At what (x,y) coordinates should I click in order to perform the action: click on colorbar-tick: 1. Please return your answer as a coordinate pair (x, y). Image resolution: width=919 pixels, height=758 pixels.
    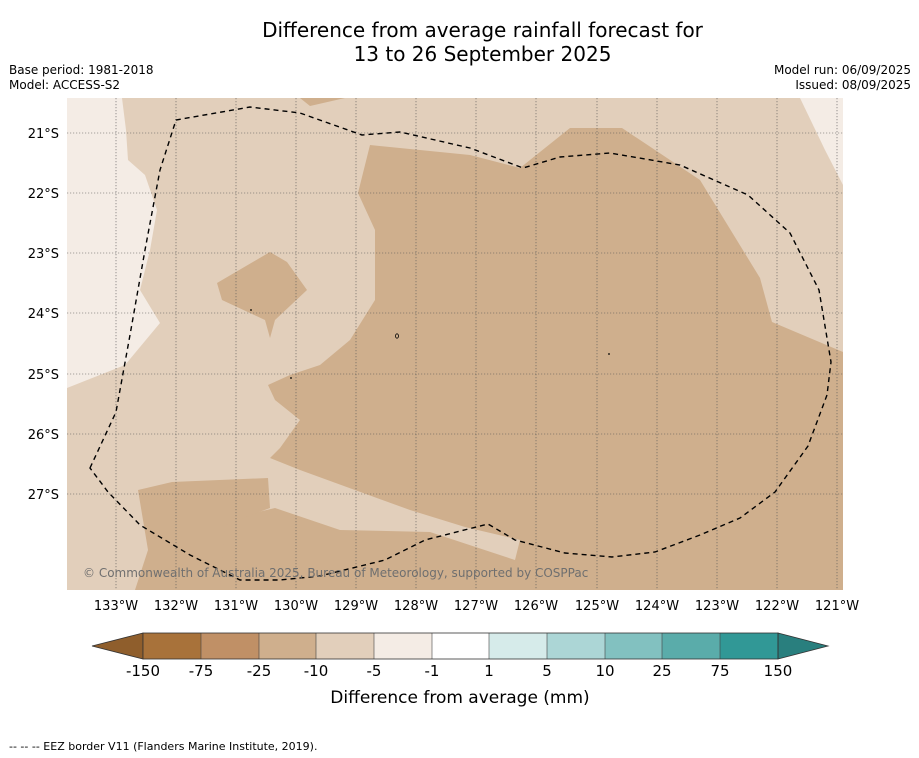
    Looking at the image, I should click on (489, 671).